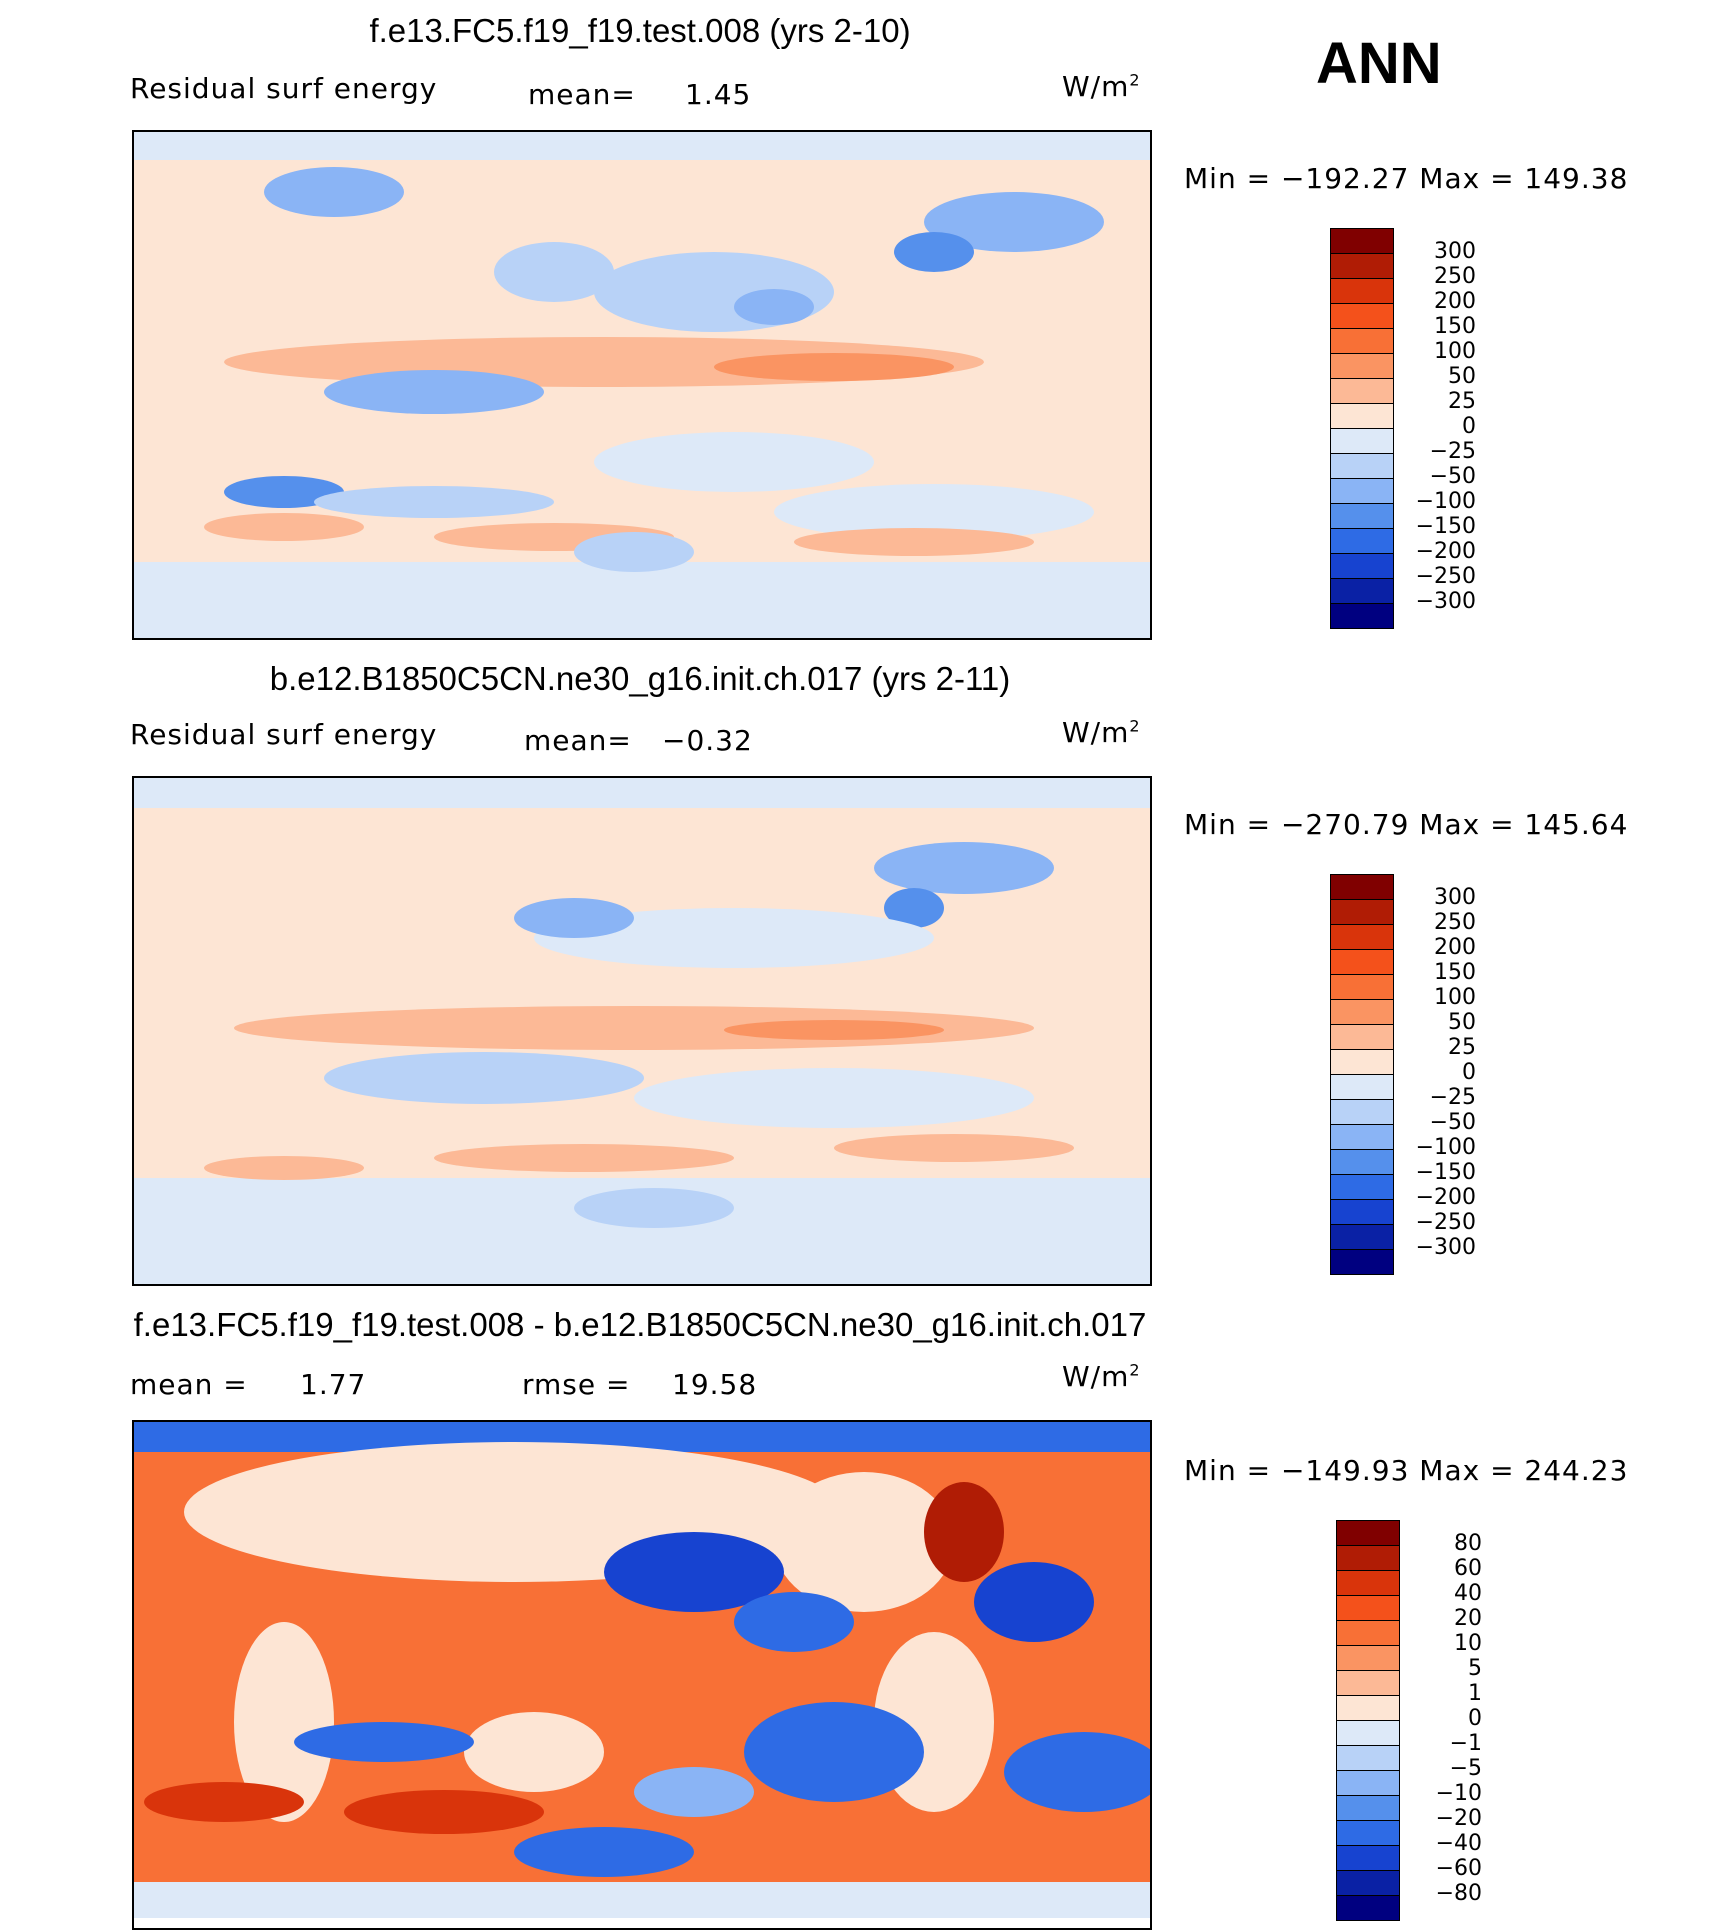 Image resolution: width=1710 pixels, height=1930 pixels. I want to click on panel-1-title: f.e13.FC5.f19_f19.test.008 (yrs 2-10), so click(640, 30).